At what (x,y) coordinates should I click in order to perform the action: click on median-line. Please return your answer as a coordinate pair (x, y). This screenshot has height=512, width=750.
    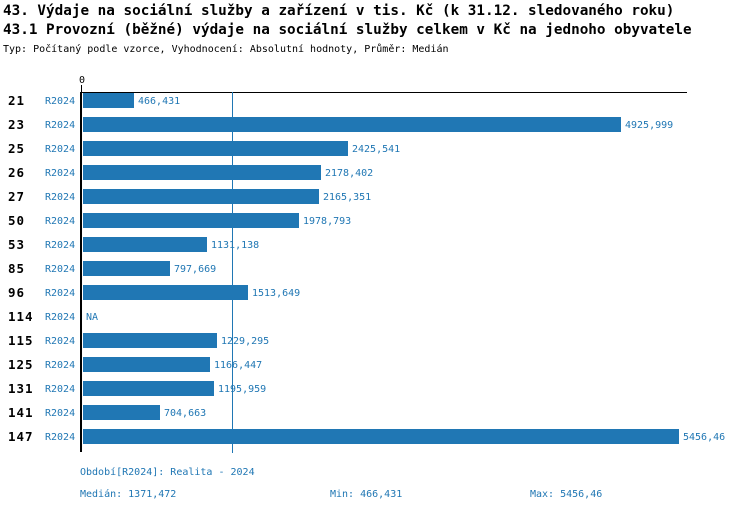
    Looking at the image, I should click on (232, 272).